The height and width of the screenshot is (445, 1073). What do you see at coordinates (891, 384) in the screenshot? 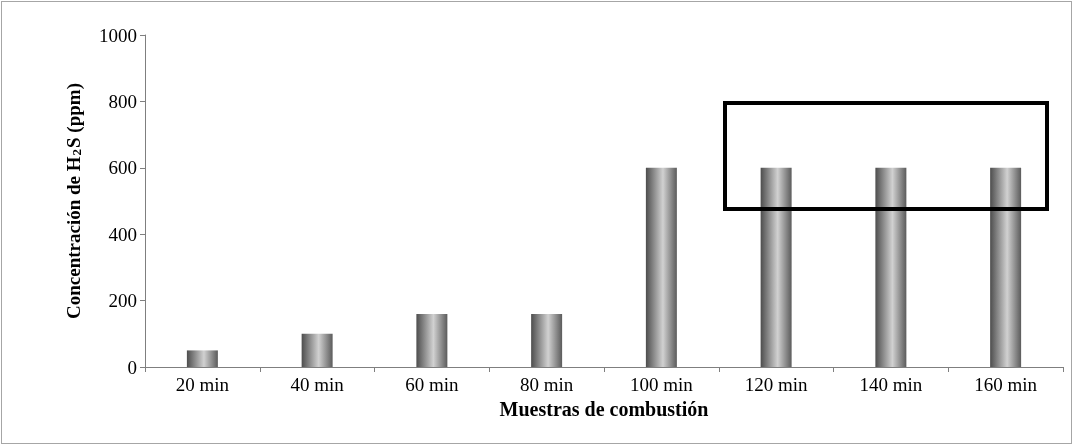
I see `x-tick-label: 140 min` at bounding box center [891, 384].